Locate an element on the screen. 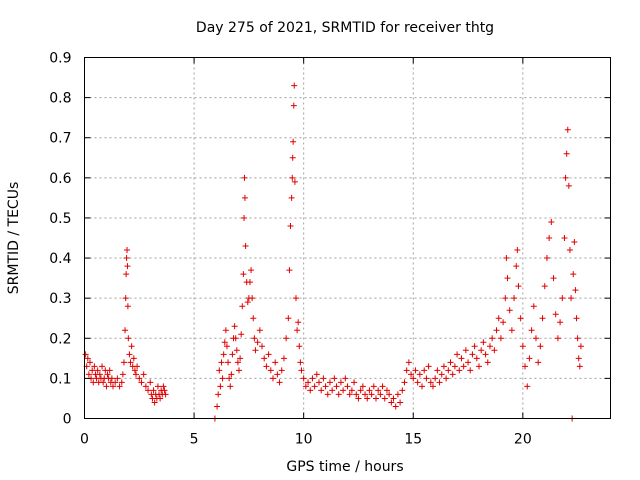 The image size is (640, 480). y-axis-label: SRMTID / TECUs is located at coordinates (14, 238).